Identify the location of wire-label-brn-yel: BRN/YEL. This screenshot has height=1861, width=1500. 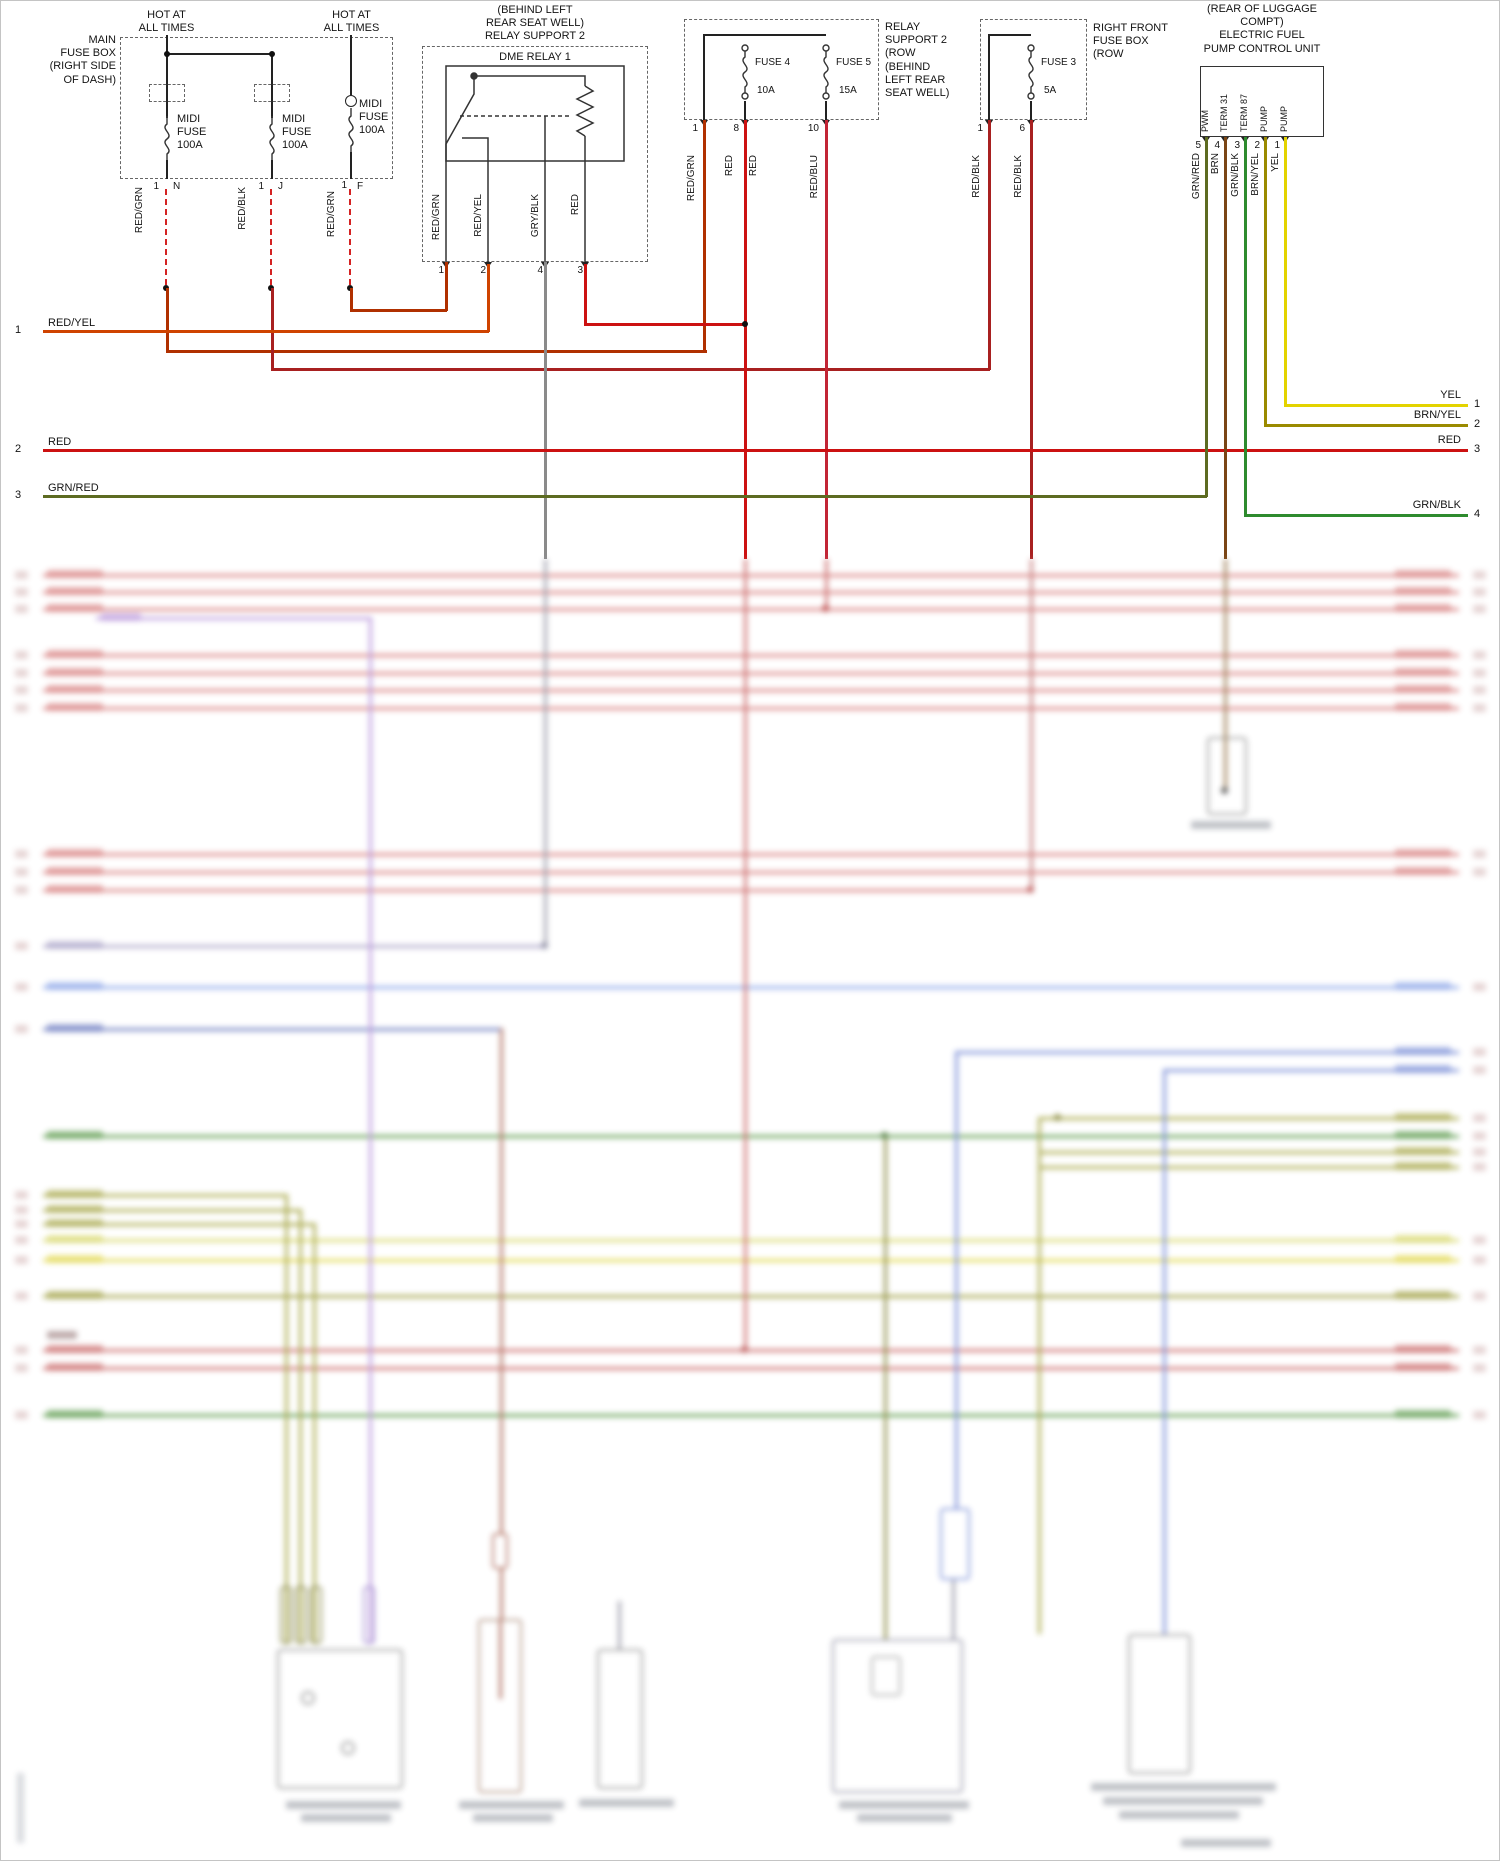
(1255, 174).